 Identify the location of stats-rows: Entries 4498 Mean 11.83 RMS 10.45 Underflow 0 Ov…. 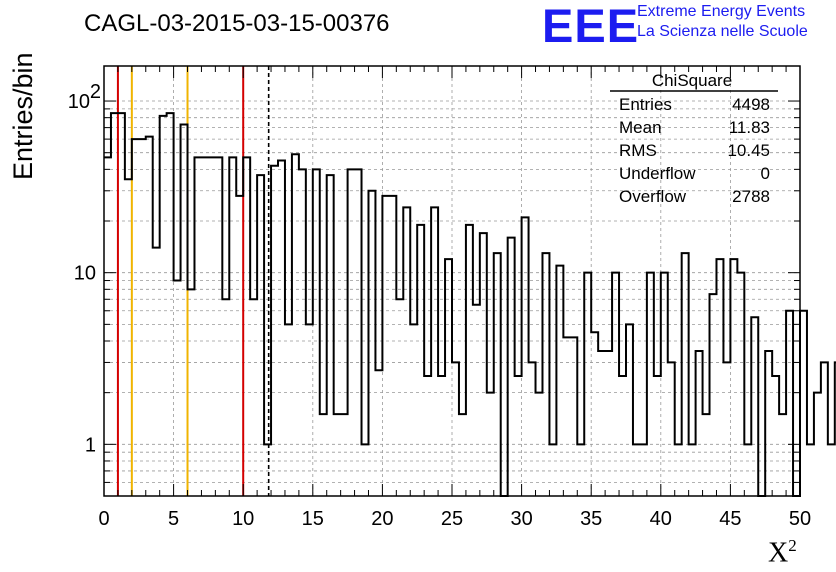
(694, 150).